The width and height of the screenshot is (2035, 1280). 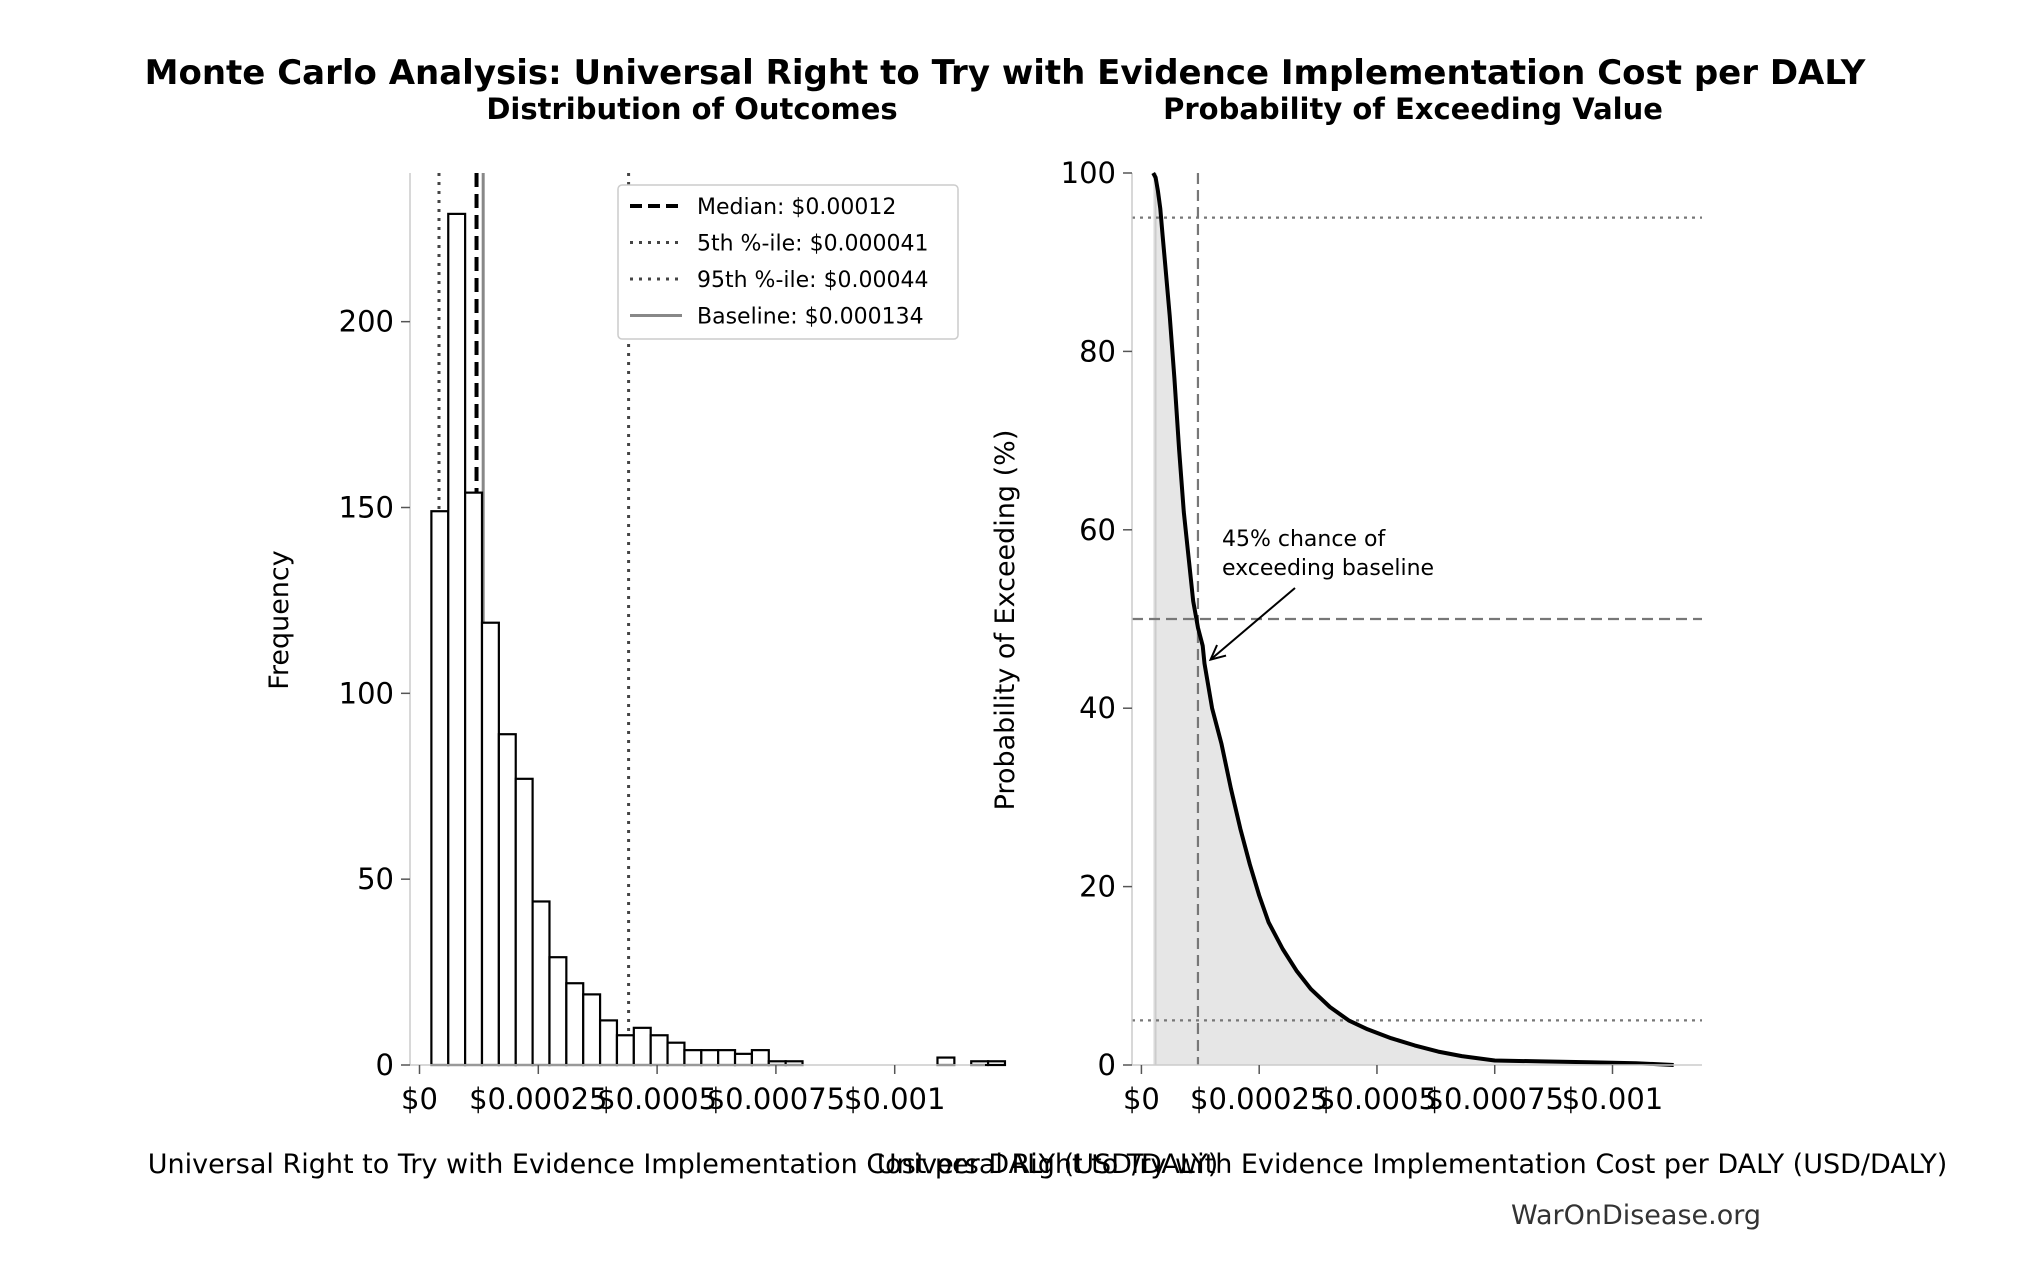 I want to click on exceedance-x-tick-label: $0, so click(x=1141, y=1099).